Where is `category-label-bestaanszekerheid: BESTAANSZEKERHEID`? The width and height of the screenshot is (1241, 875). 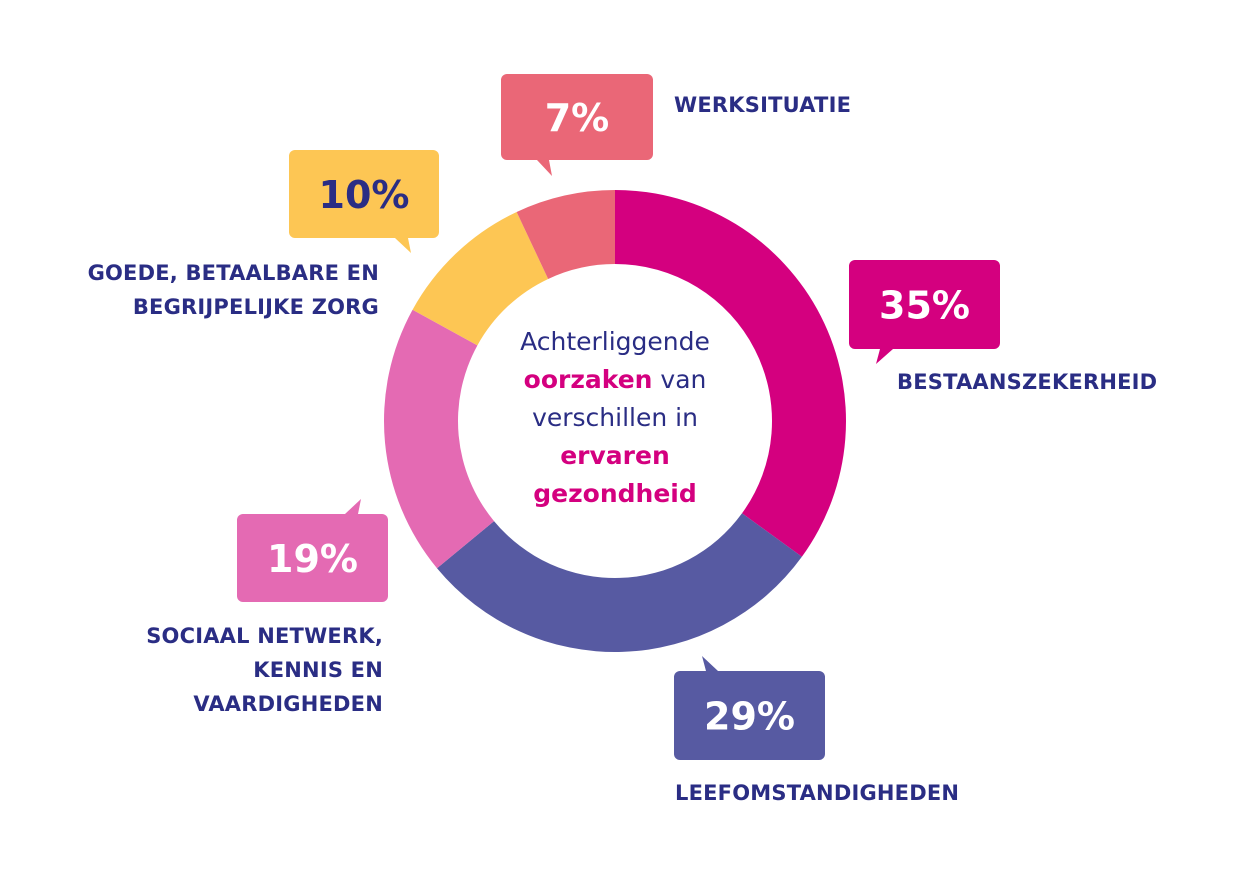 category-label-bestaanszekerheid: BESTAANSZEKERHEID is located at coordinates (1027, 382).